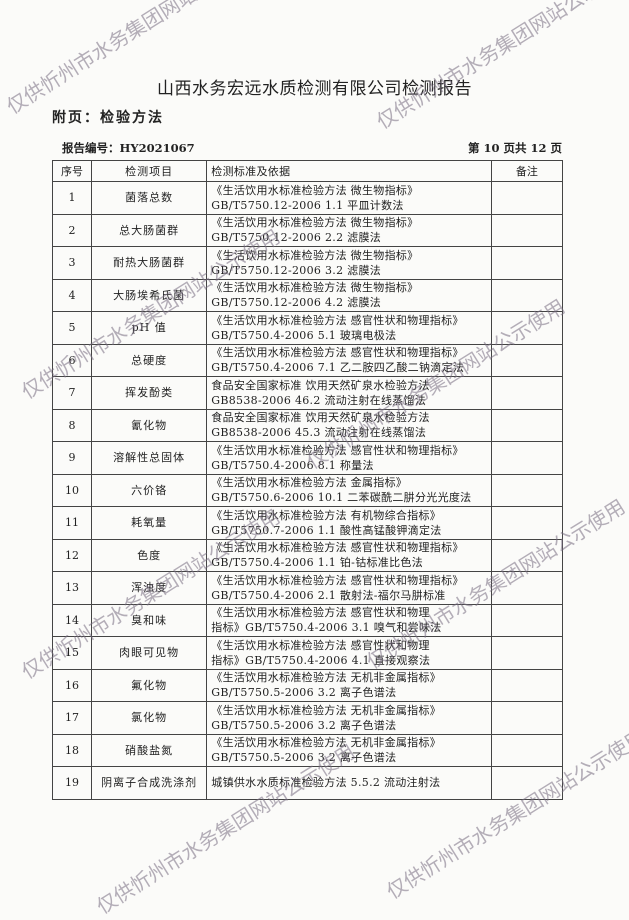 This screenshot has height=920, width=629. Describe the element at coordinates (296, 238) in the screenshot. I see `standard-line-2: GB/T5750.12-2006 2.2 滤膜法` at that location.